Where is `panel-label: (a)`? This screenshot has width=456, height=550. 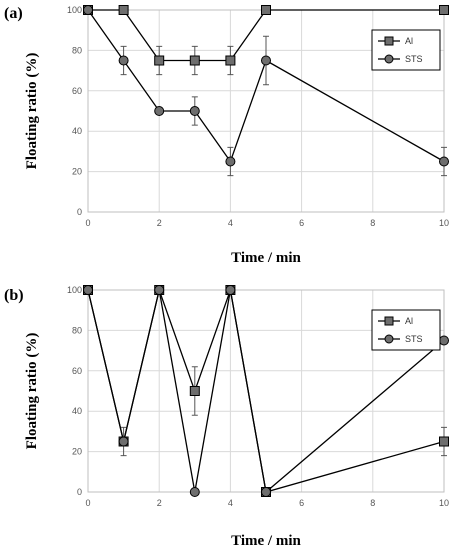 panel-label: (a) is located at coordinates (13, 13).